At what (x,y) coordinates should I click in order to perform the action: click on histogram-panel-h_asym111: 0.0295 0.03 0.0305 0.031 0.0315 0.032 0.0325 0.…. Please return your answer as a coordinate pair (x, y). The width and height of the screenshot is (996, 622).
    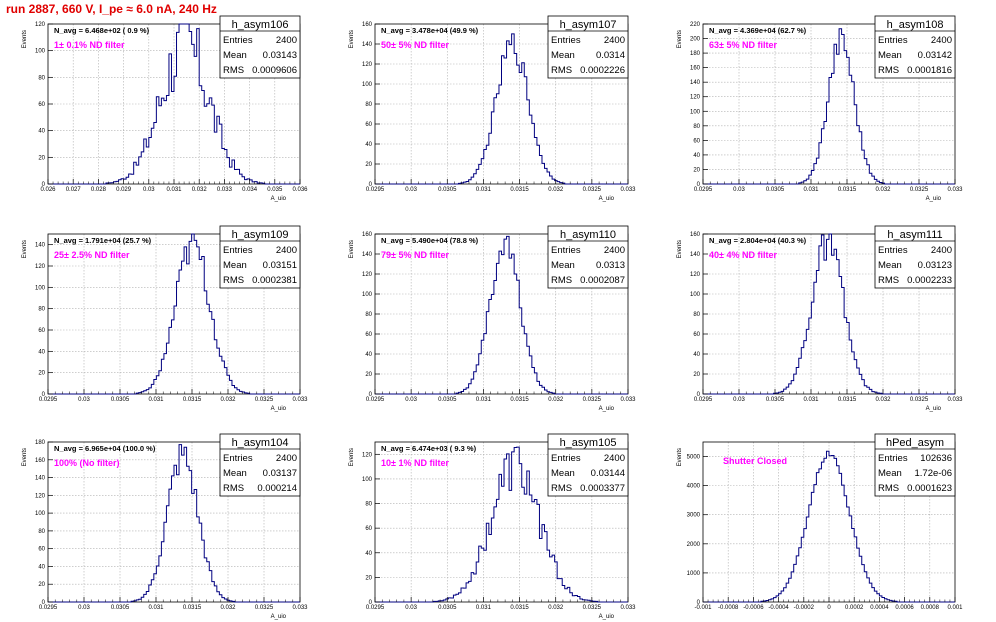
    Looking at the image, I should click on (820, 318).